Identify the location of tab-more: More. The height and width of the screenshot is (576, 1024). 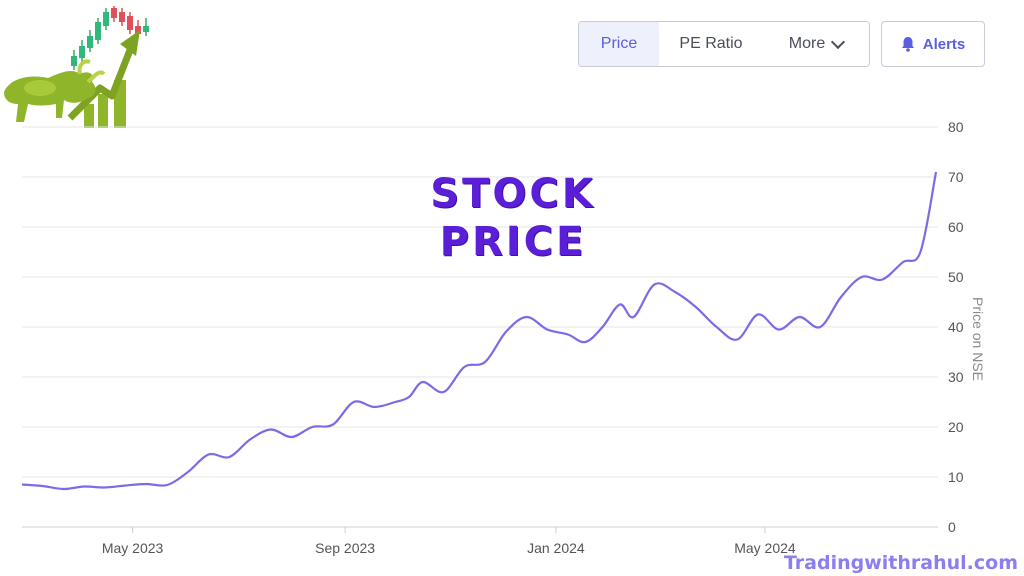
(816, 44).